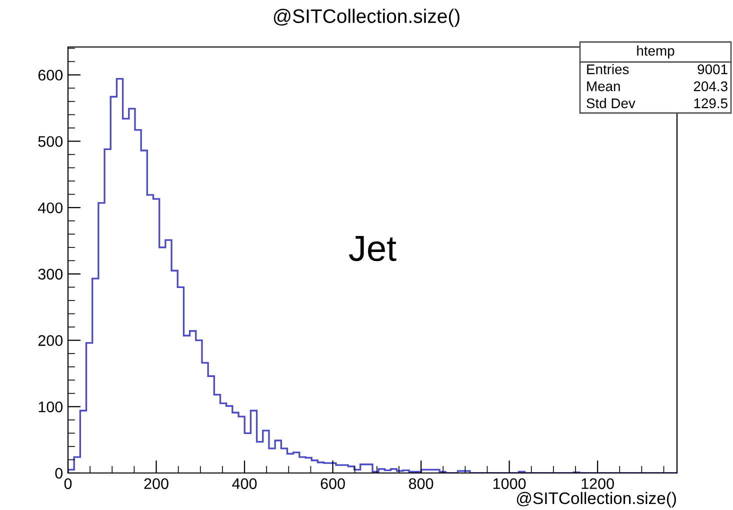 This screenshot has width=733, height=510. Describe the element at coordinates (50, 340) in the screenshot. I see `y-tick-label: 200` at that location.